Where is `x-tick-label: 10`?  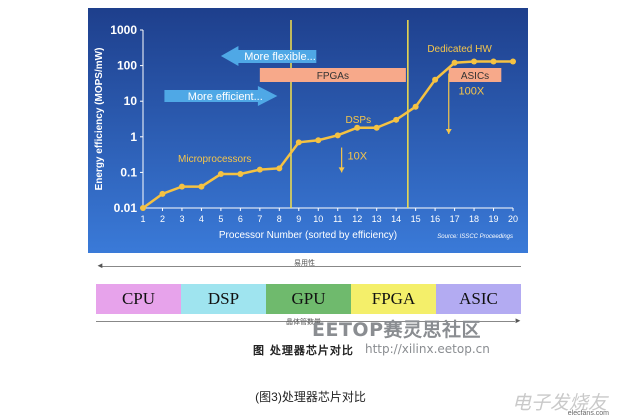 x-tick-label: 10 is located at coordinates (318, 219).